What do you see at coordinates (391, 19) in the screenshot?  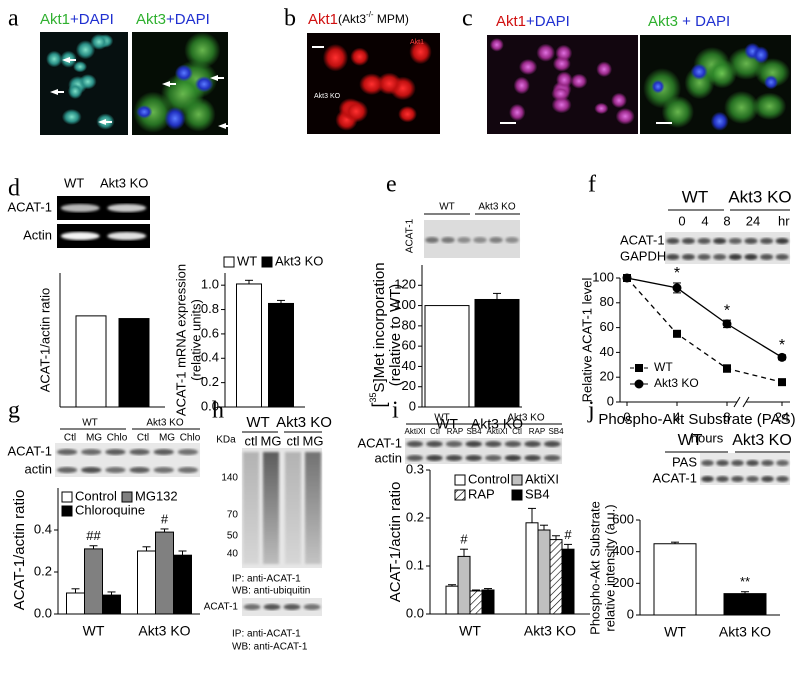 I see `cell-type: MPM)` at bounding box center [391, 19].